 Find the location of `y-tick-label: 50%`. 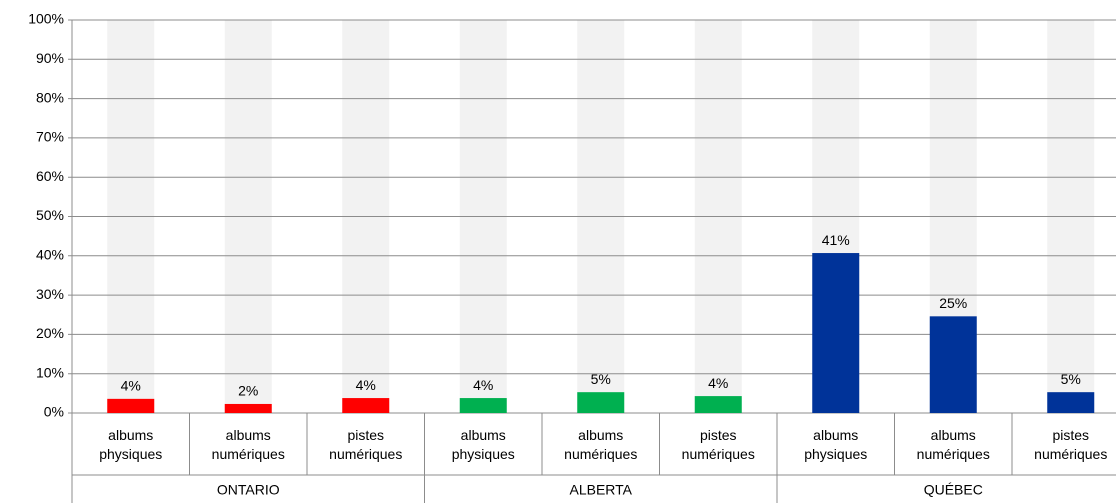

y-tick-label: 50% is located at coordinates (50, 215).